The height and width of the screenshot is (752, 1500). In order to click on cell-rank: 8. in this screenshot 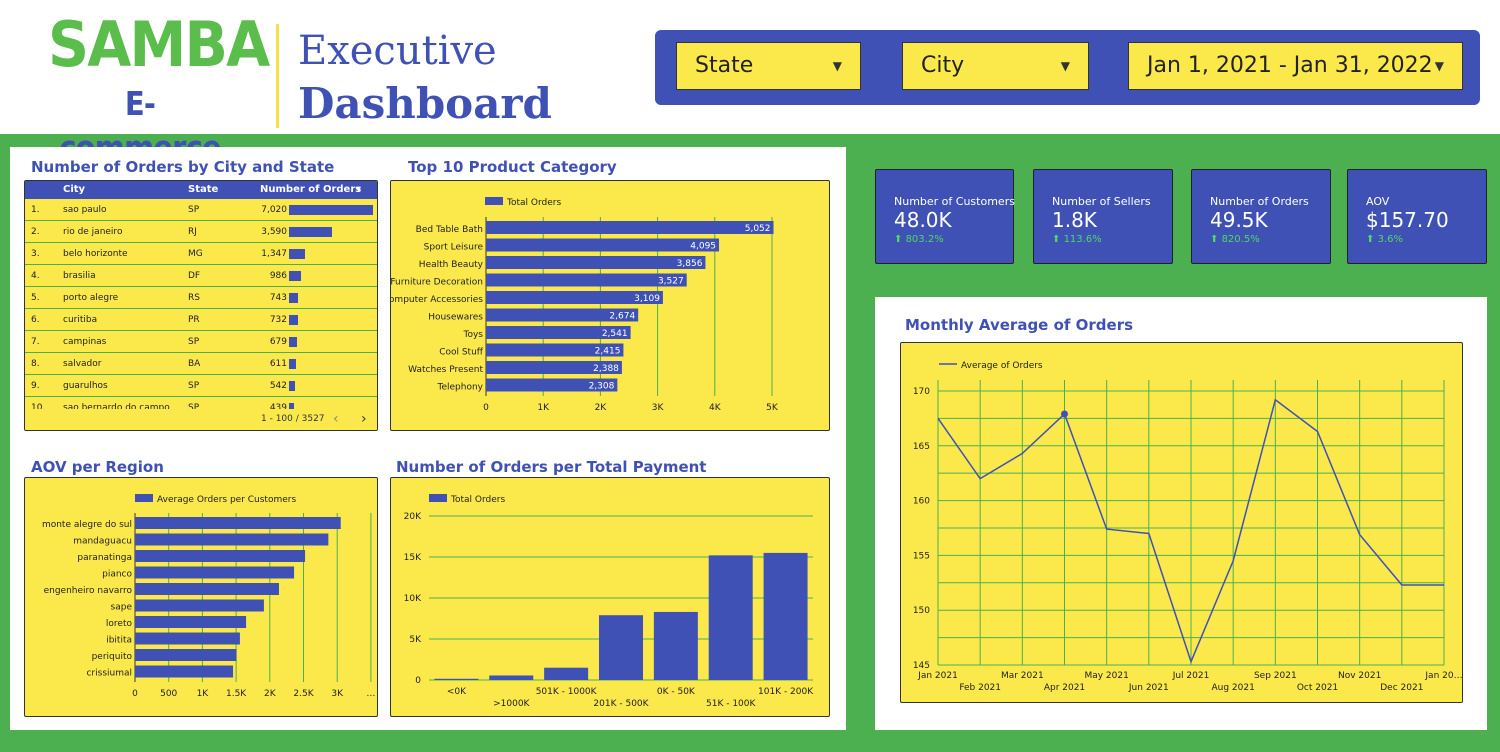, I will do `click(35, 364)`.